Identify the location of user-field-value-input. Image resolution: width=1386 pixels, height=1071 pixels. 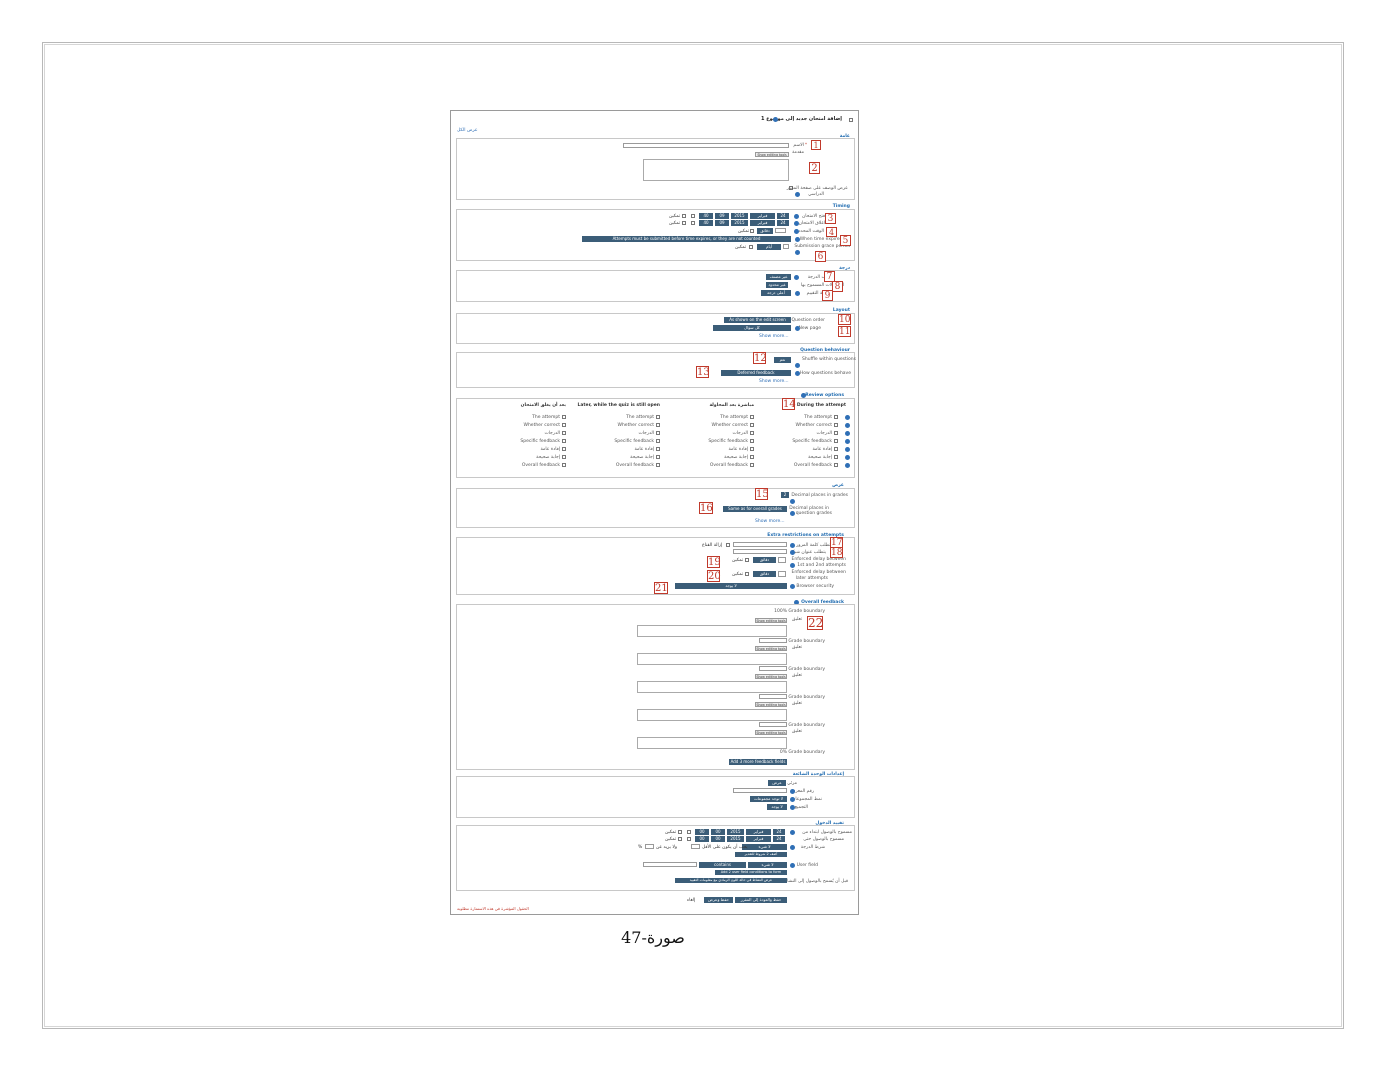
(670, 864).